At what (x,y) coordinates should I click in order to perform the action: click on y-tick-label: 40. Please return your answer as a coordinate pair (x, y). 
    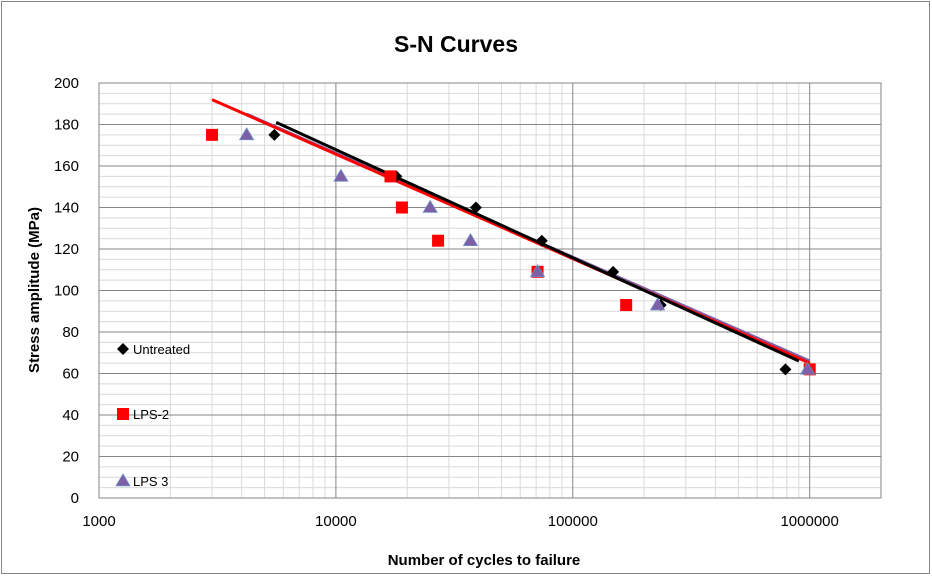
    Looking at the image, I should click on (70, 415).